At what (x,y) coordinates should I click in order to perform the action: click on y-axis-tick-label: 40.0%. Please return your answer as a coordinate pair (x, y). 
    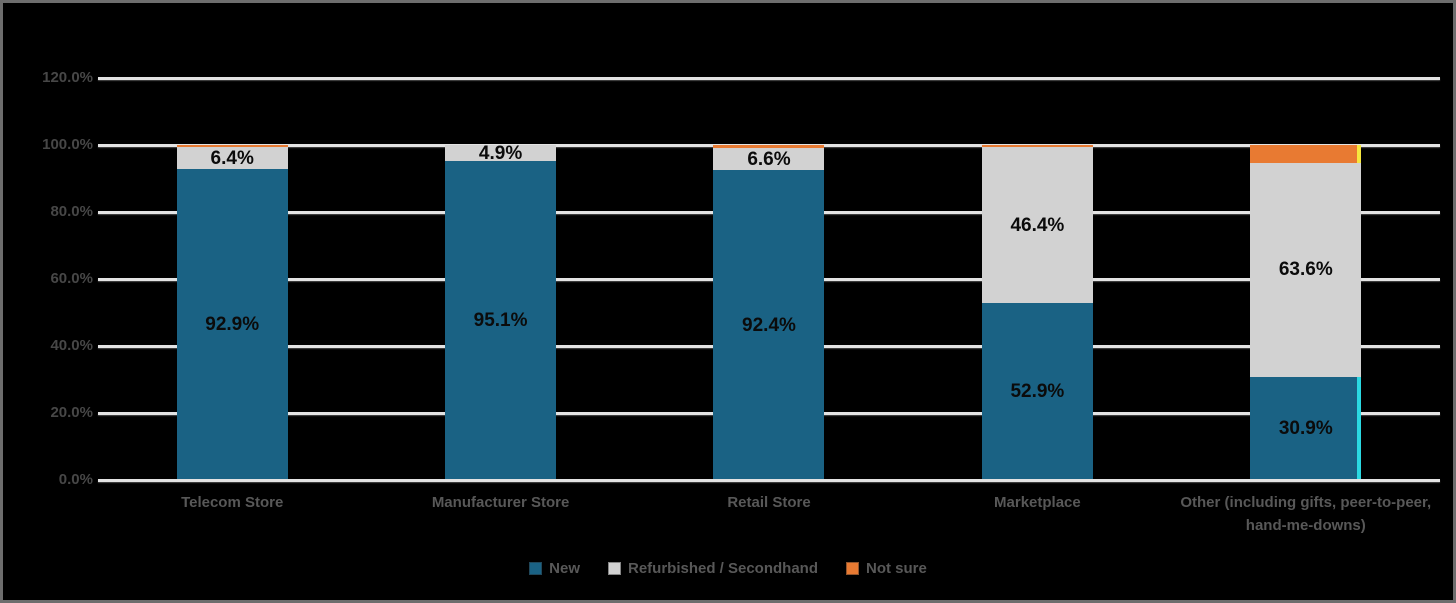
    Looking at the image, I should click on (71, 345).